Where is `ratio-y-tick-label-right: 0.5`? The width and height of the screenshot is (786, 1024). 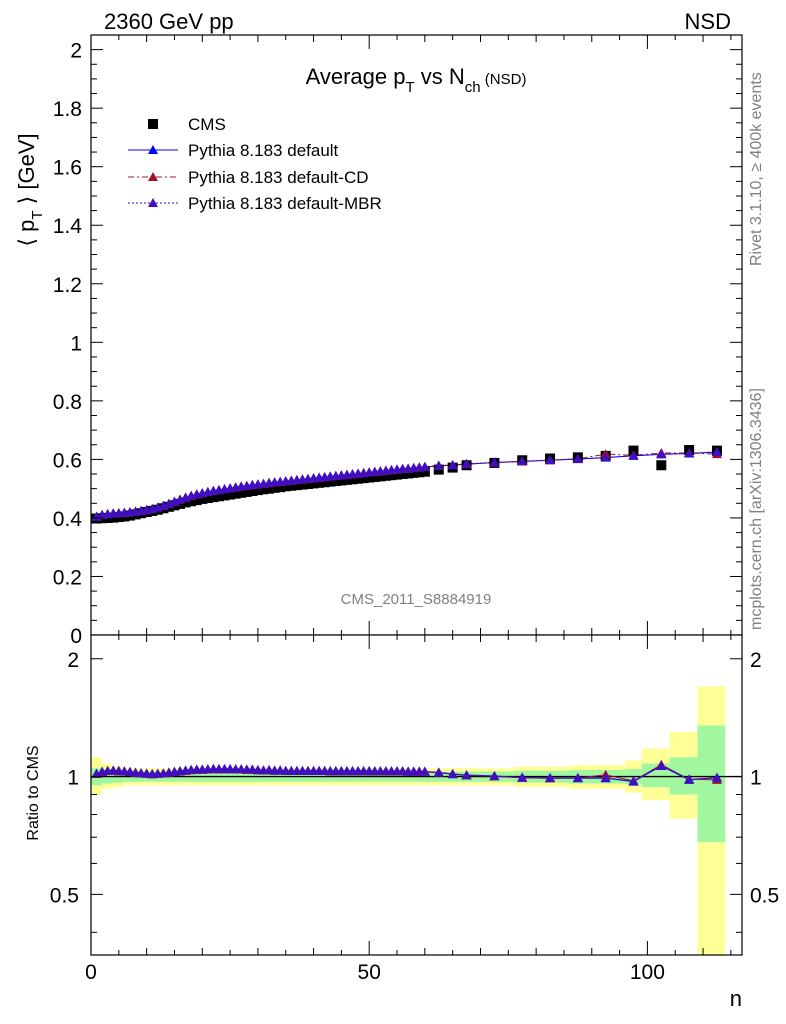 ratio-y-tick-label-right: 0.5 is located at coordinates (764, 895).